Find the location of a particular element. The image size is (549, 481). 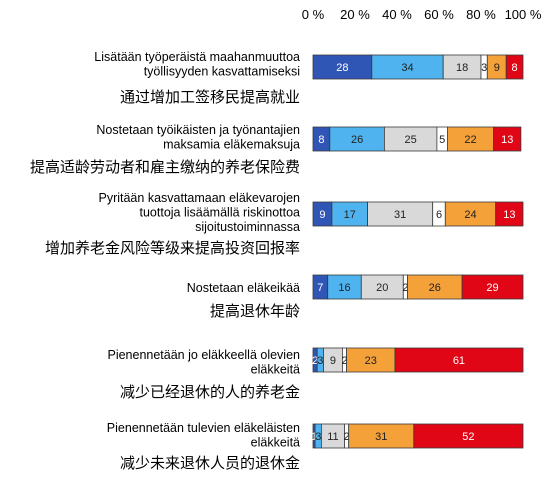

segment-value-label: 34 is located at coordinates (407, 68).